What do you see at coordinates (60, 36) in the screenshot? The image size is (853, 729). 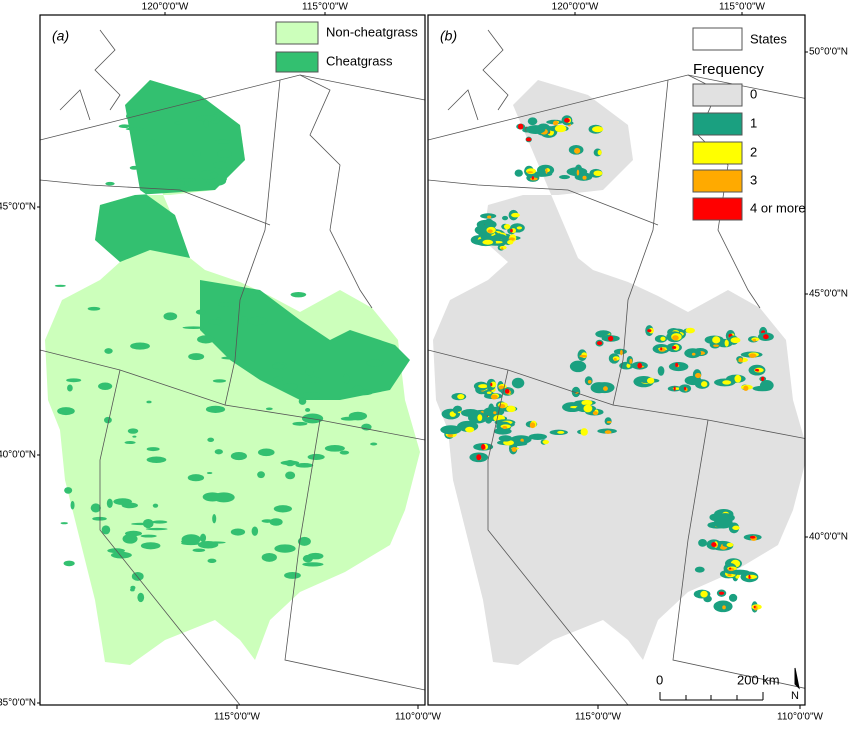 I see `panel-label: (a)` at bounding box center [60, 36].